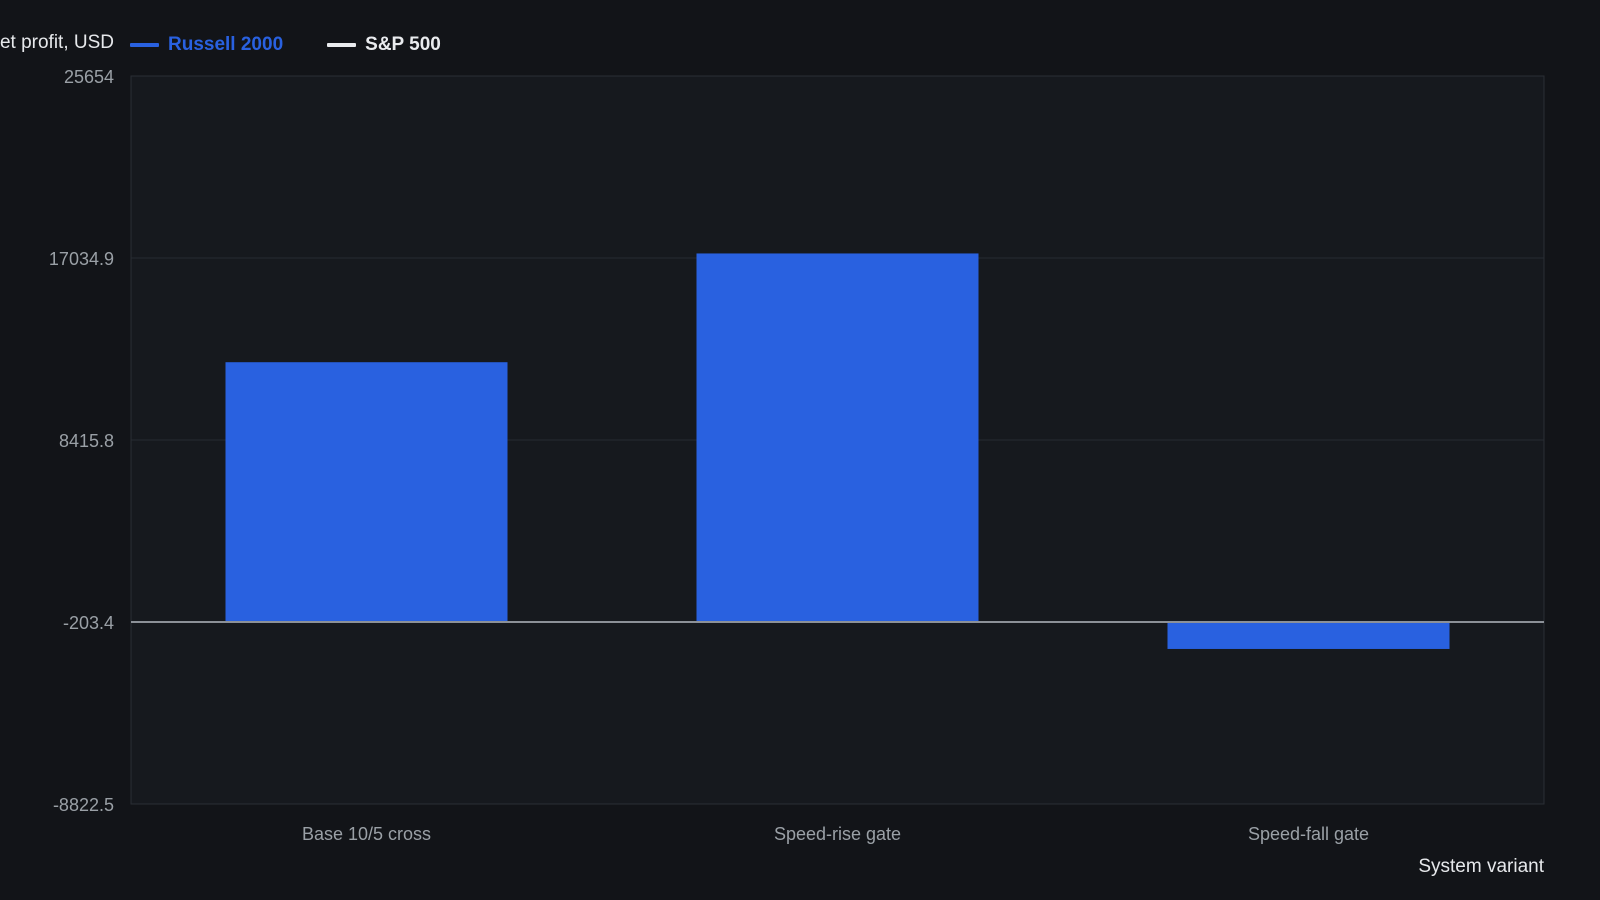  Describe the element at coordinates (366, 834) in the screenshot. I see `x-tick-label: Base 10/5 cross` at that location.